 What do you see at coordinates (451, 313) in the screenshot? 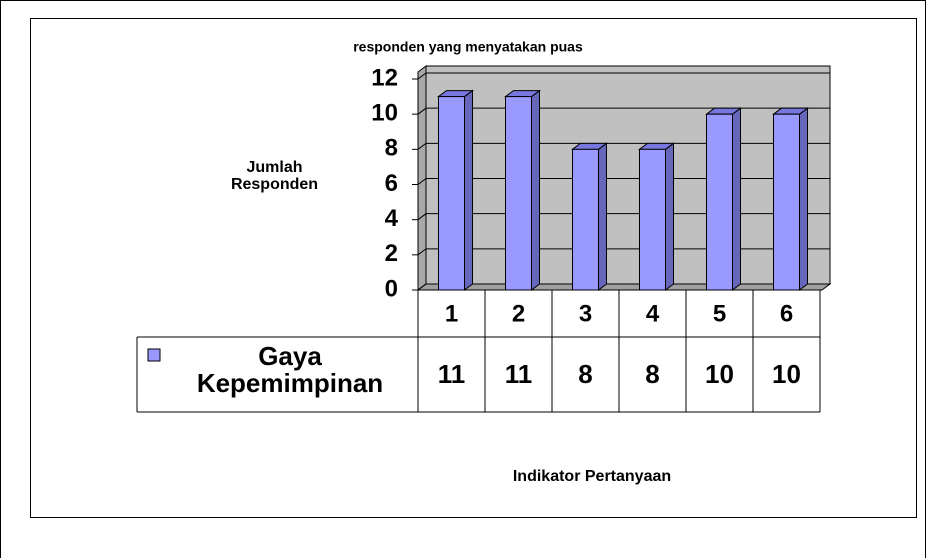
I see `x-tick-label: 1` at bounding box center [451, 313].